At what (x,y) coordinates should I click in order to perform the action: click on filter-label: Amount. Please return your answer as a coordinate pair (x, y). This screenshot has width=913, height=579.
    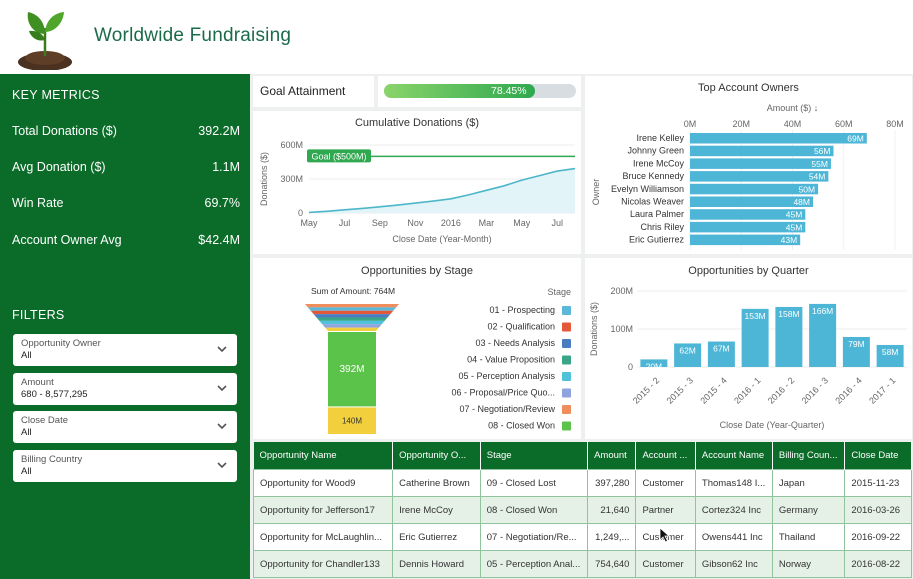
    Looking at the image, I should click on (37, 382).